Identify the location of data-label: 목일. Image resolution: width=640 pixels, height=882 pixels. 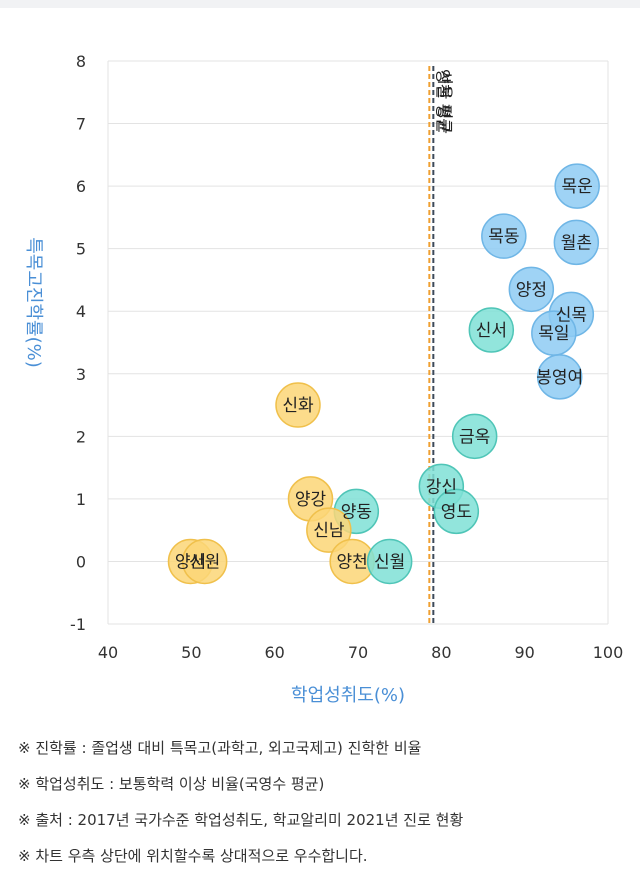
(553, 334).